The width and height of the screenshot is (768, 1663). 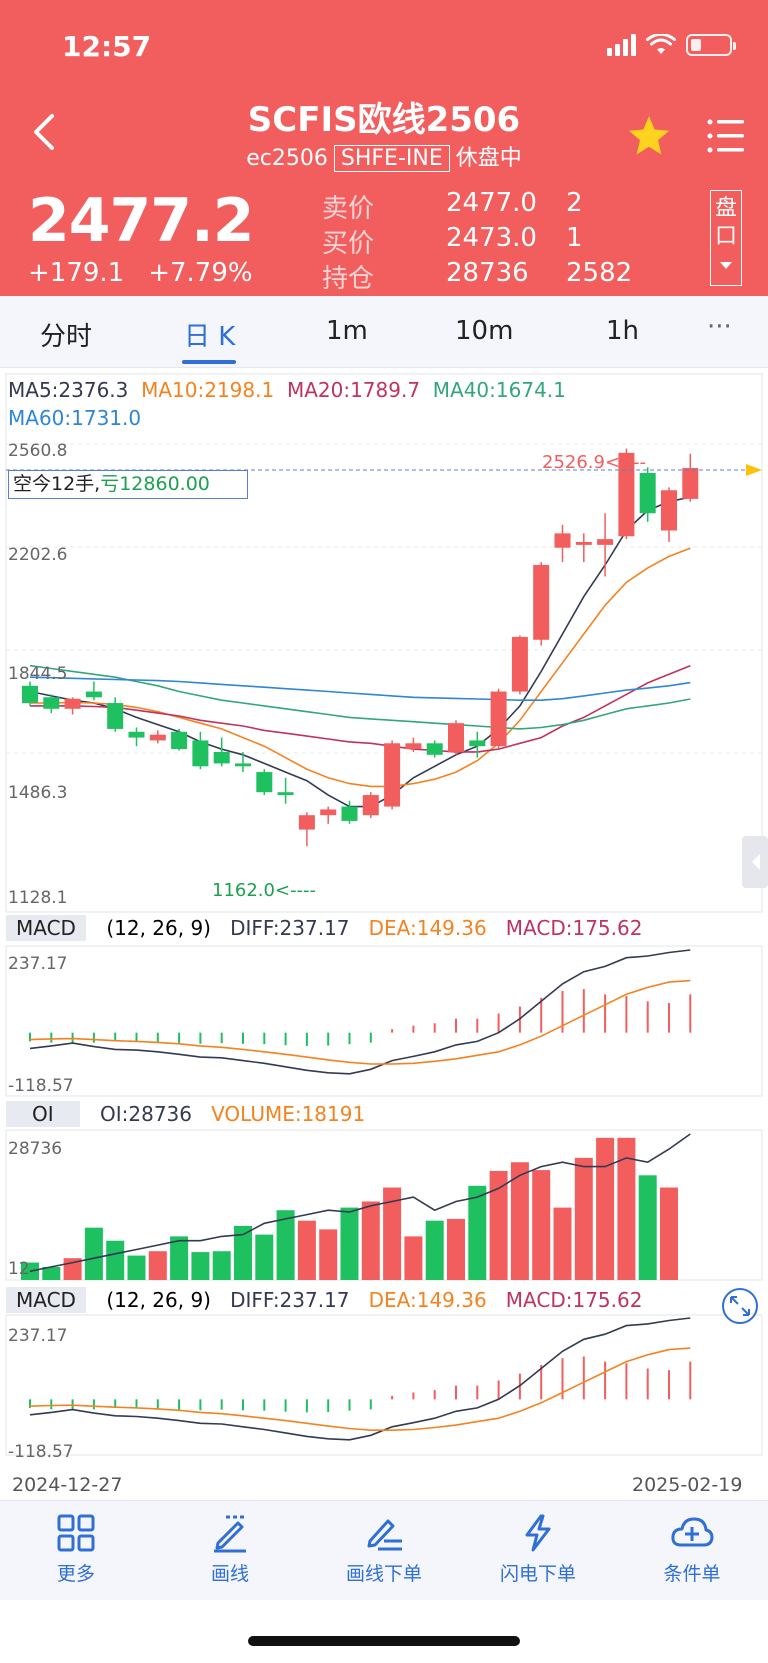 I want to click on macd2-diff-line, so click(x=360, y=1379).